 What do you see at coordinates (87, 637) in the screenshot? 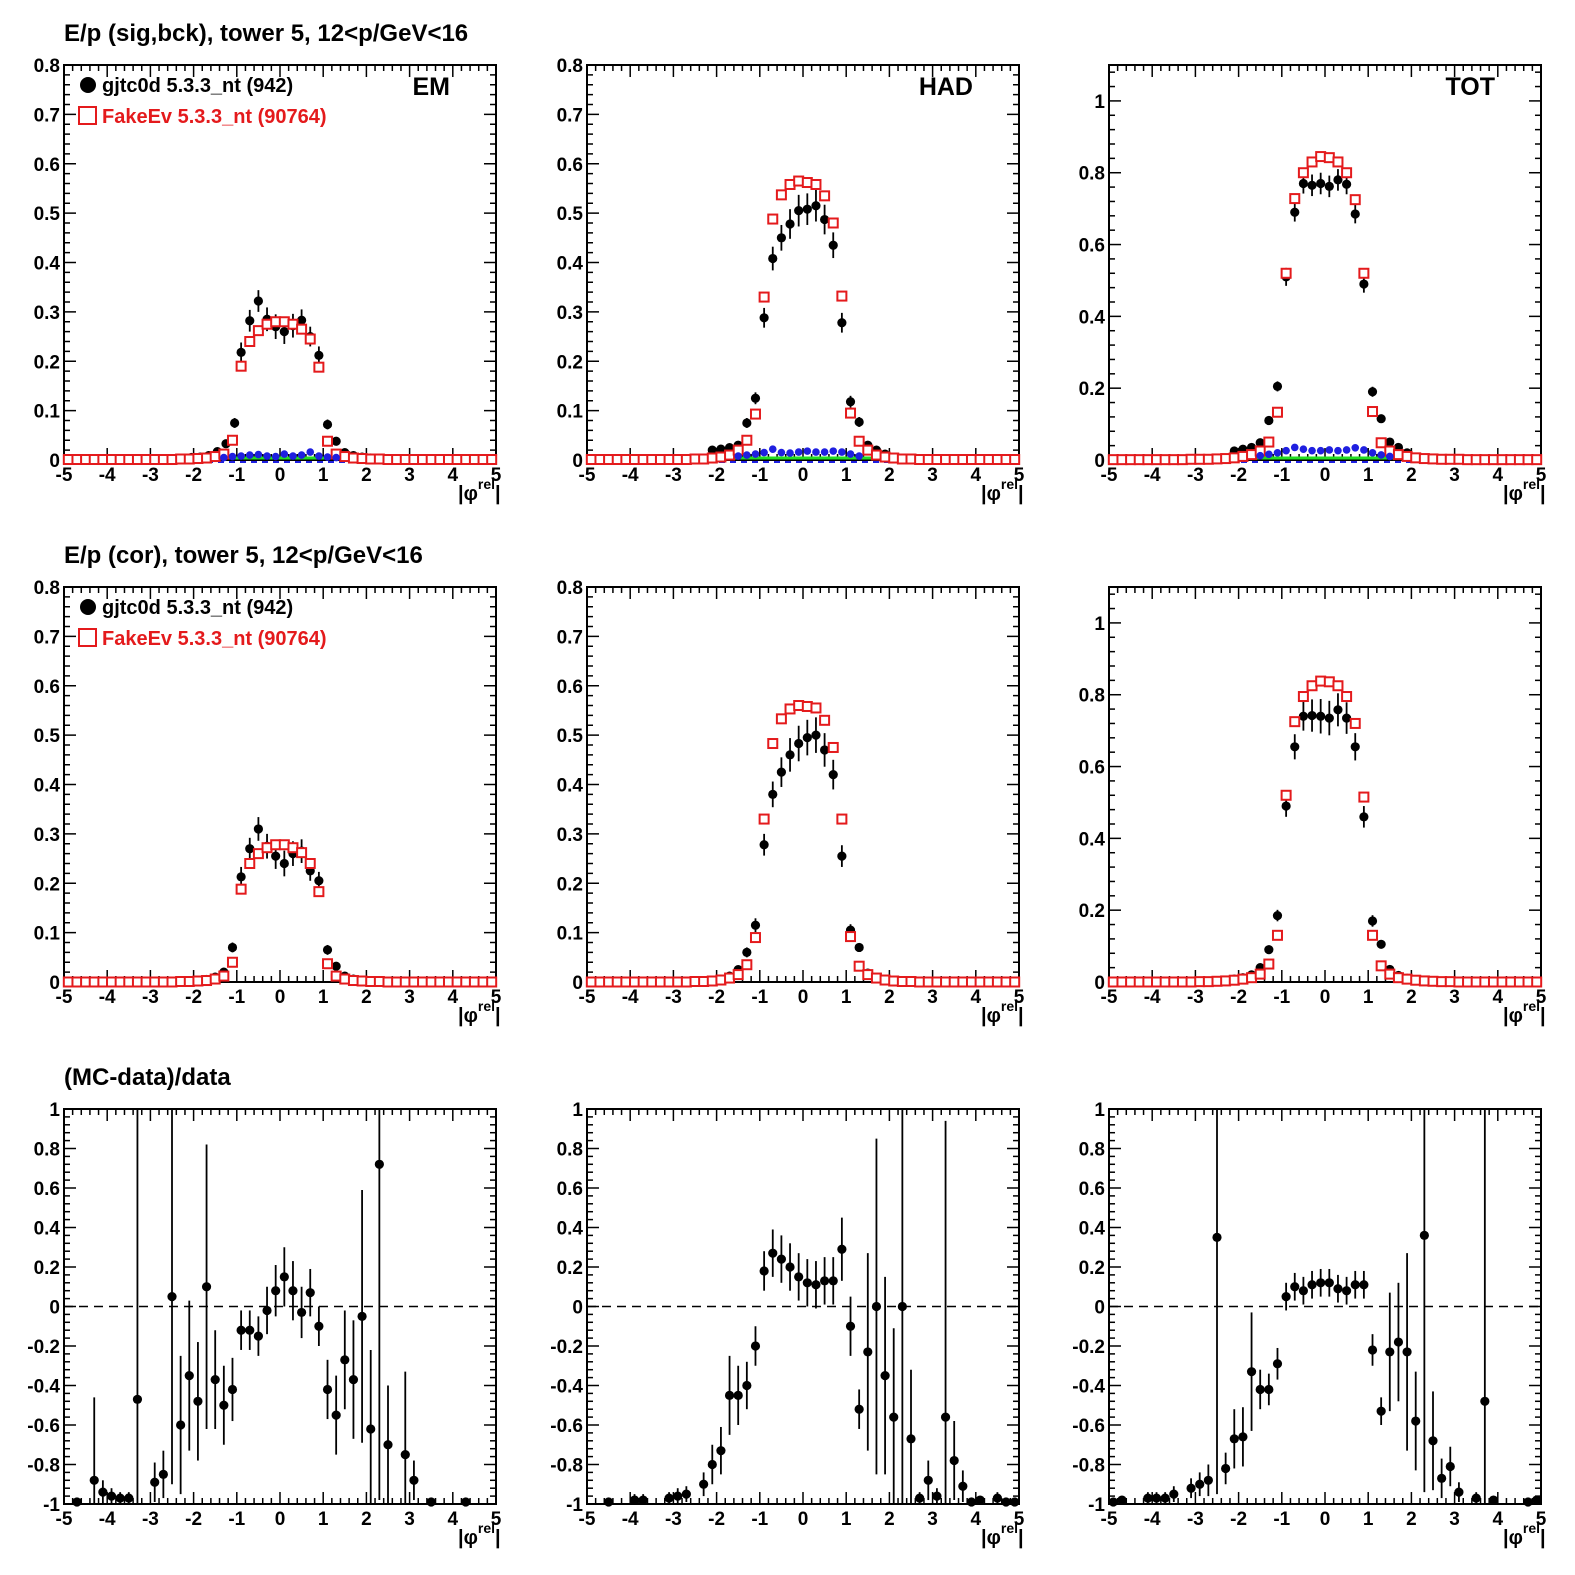
I see `legend-mc-marker` at bounding box center [87, 637].